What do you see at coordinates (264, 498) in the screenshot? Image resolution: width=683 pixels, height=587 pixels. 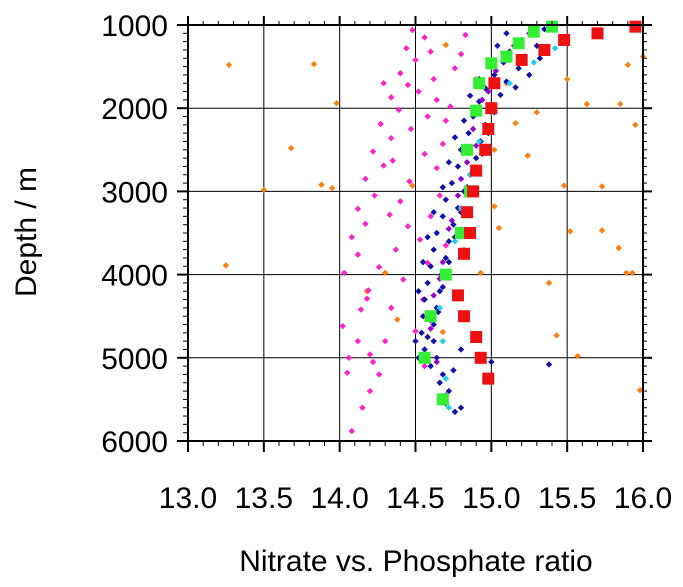 I see `x-tick-label: 13.5` at bounding box center [264, 498].